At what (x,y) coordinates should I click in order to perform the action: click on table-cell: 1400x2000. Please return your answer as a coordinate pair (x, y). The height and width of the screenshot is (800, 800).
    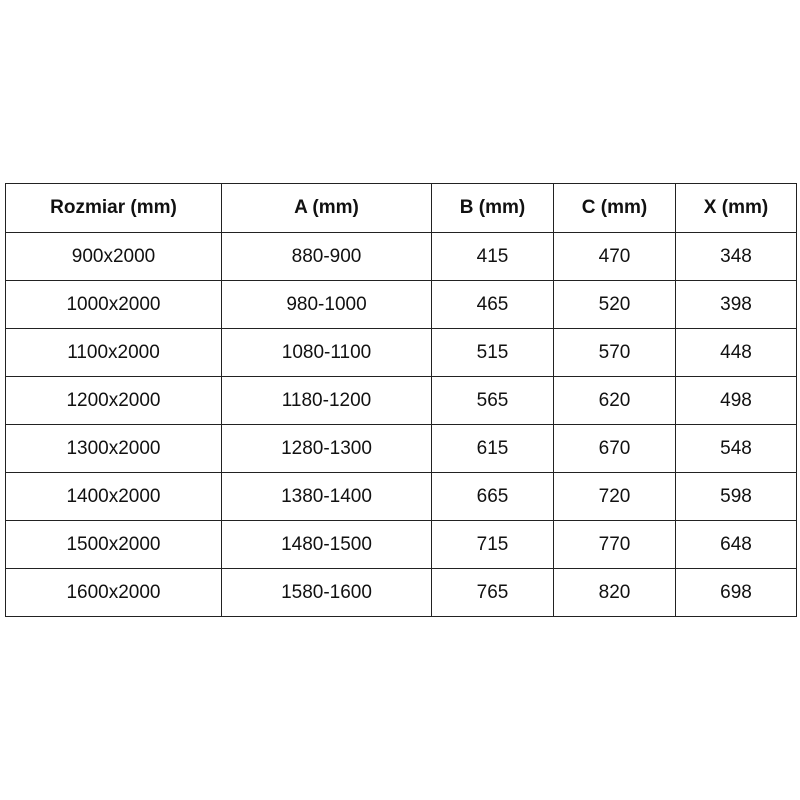
    Looking at the image, I should click on (113, 496).